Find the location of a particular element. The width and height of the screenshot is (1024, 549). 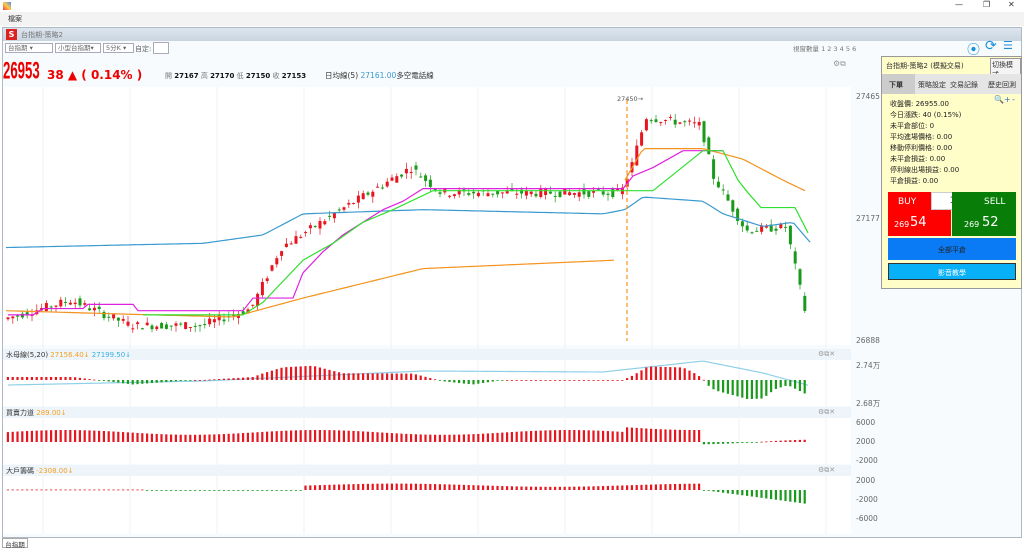

video-tutorial-button: 影音教學 is located at coordinates (952, 271).